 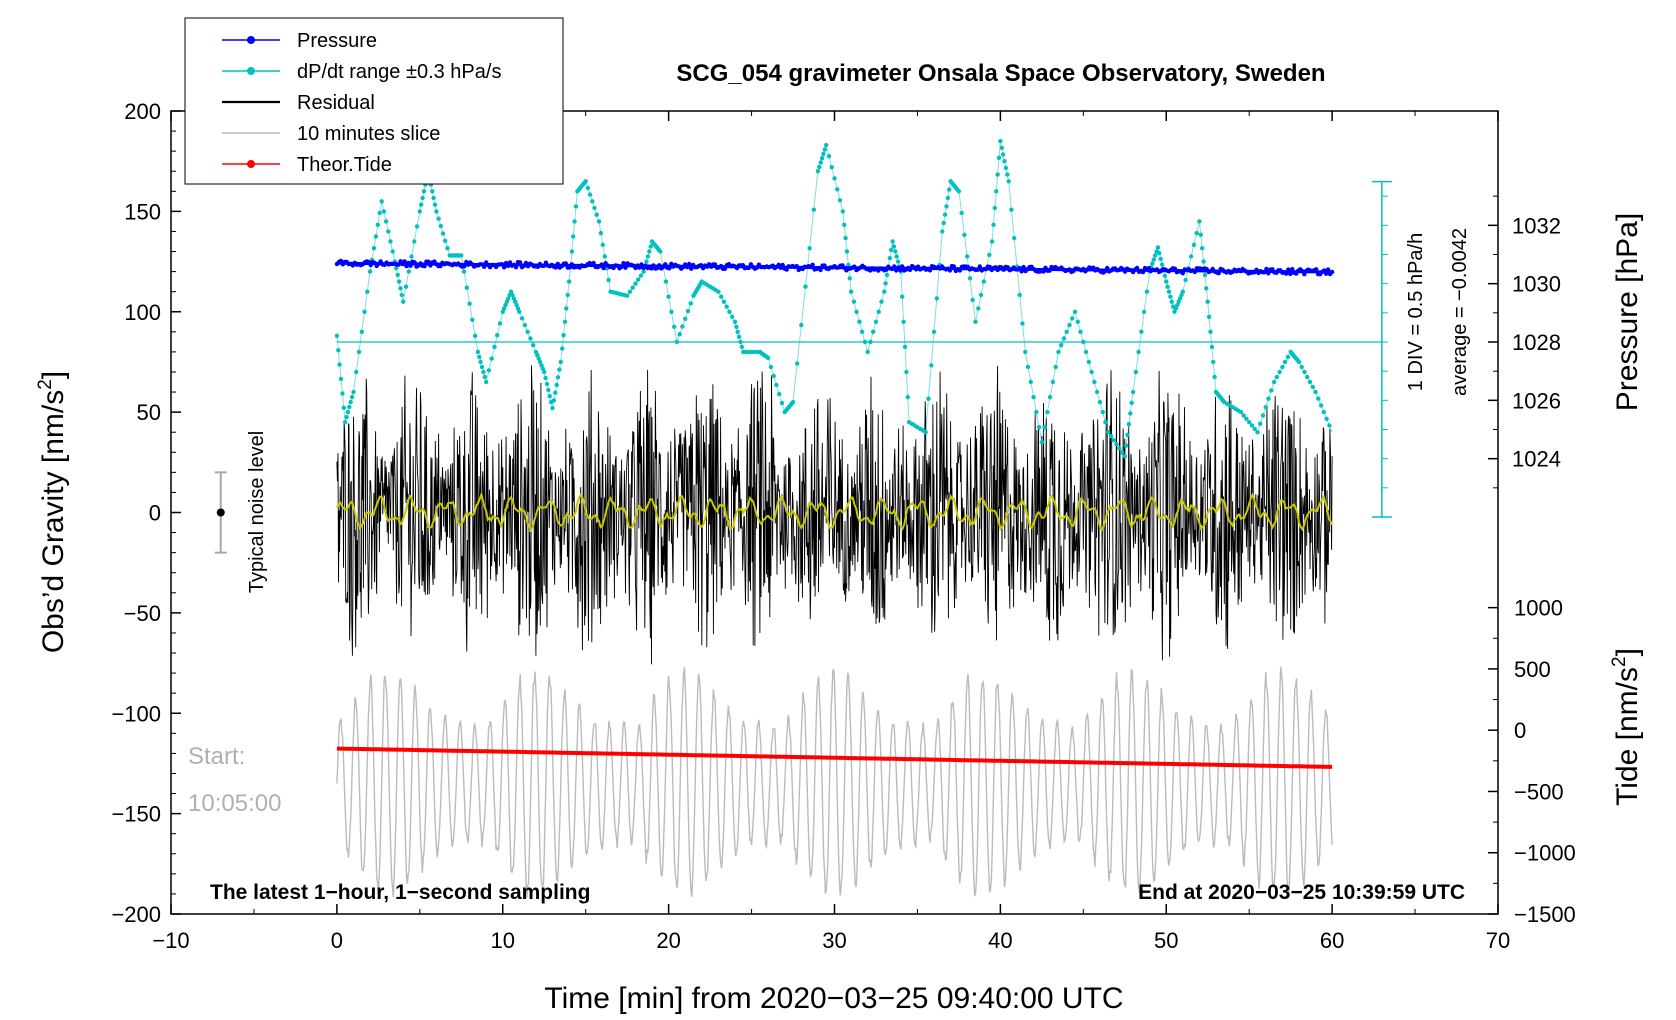 What do you see at coordinates (668, 940) in the screenshot?
I see `x-tick-label: 20` at bounding box center [668, 940].